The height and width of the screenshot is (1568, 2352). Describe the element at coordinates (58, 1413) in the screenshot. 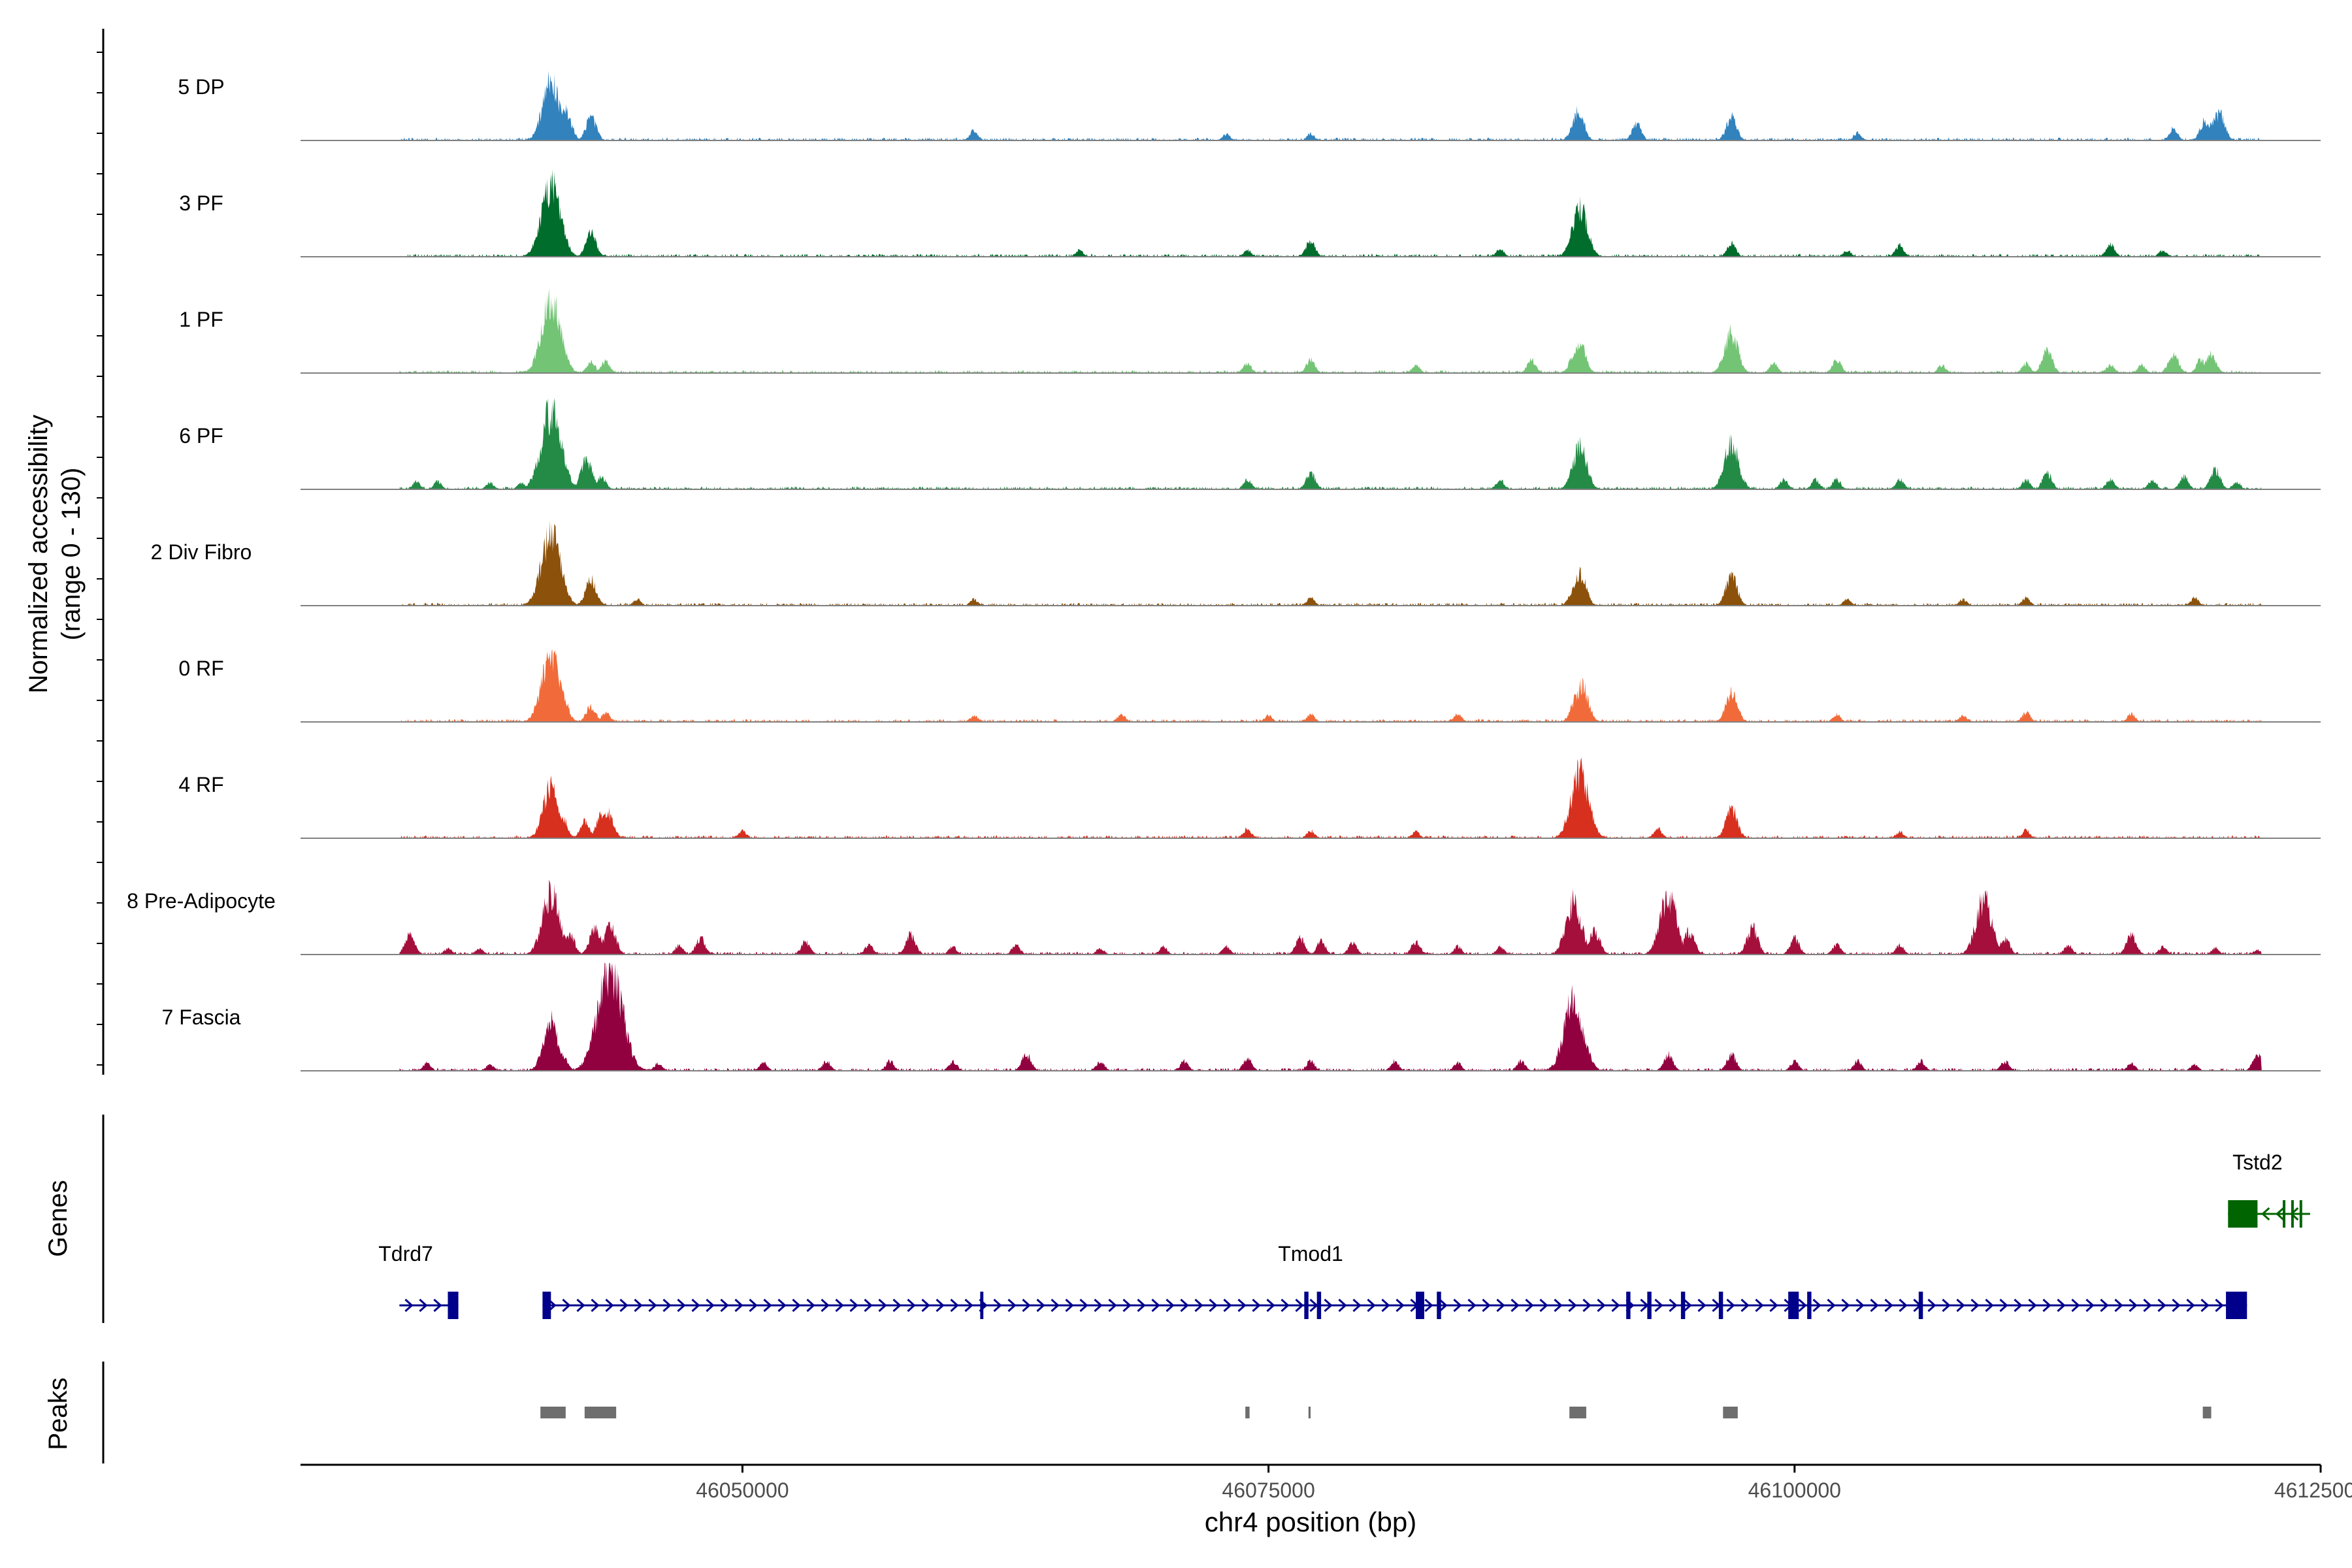

I see `peaks-panel-label: Peaks` at that location.